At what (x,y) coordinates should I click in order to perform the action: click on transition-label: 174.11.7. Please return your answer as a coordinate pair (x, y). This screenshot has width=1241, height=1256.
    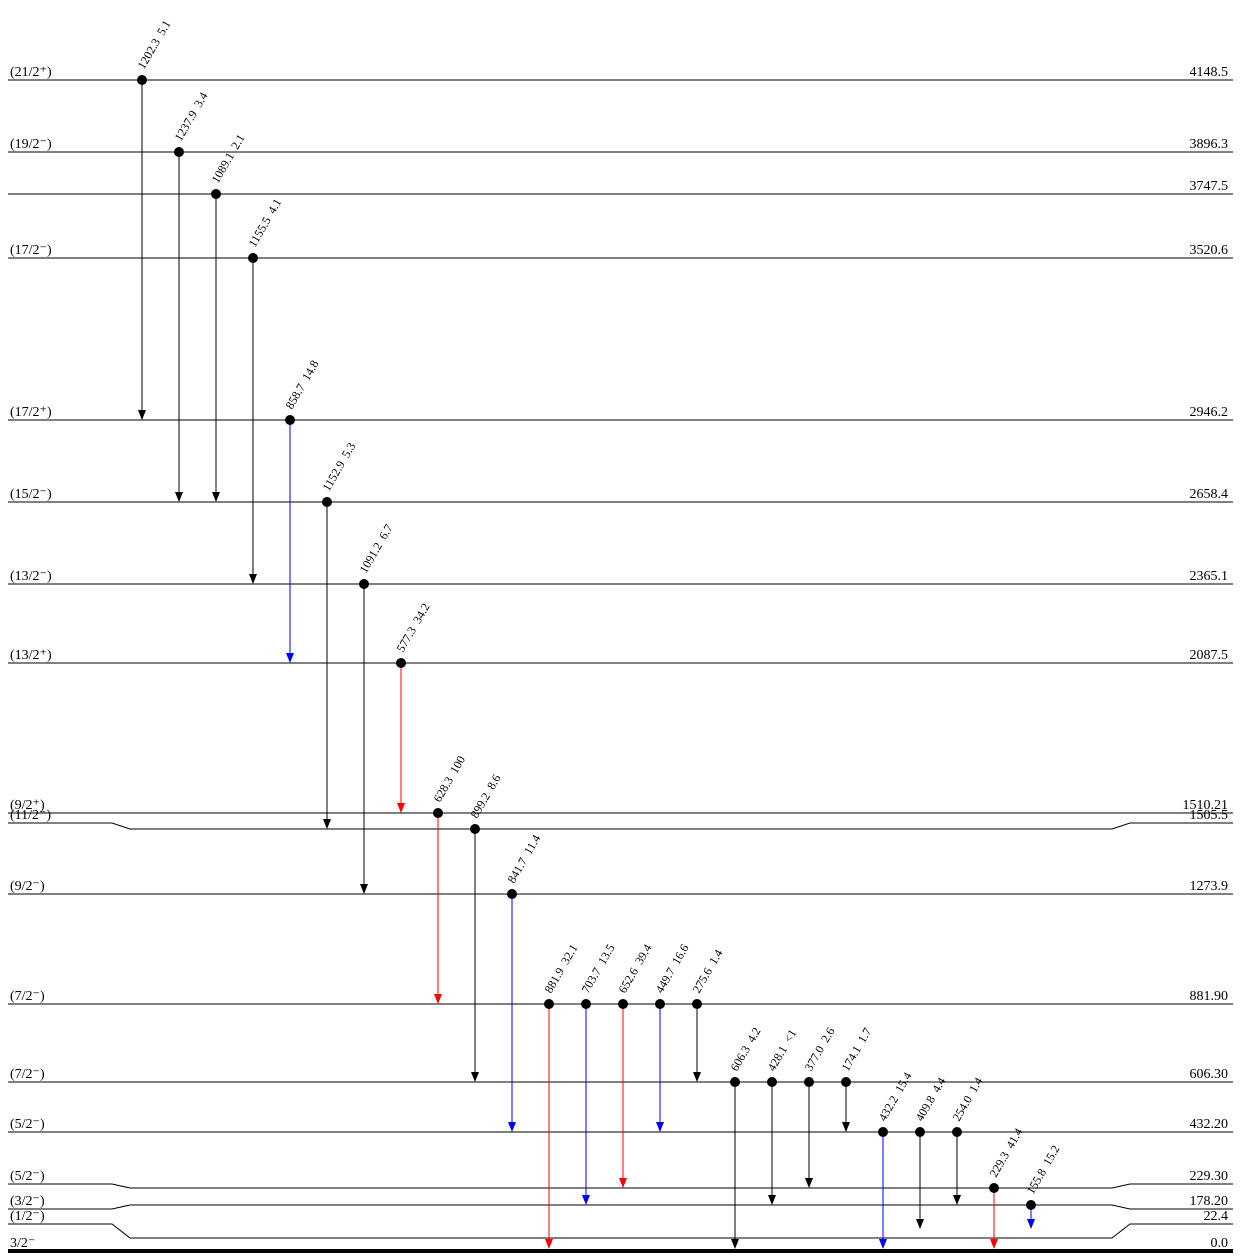
    Looking at the image, I should click on (856, 1049).